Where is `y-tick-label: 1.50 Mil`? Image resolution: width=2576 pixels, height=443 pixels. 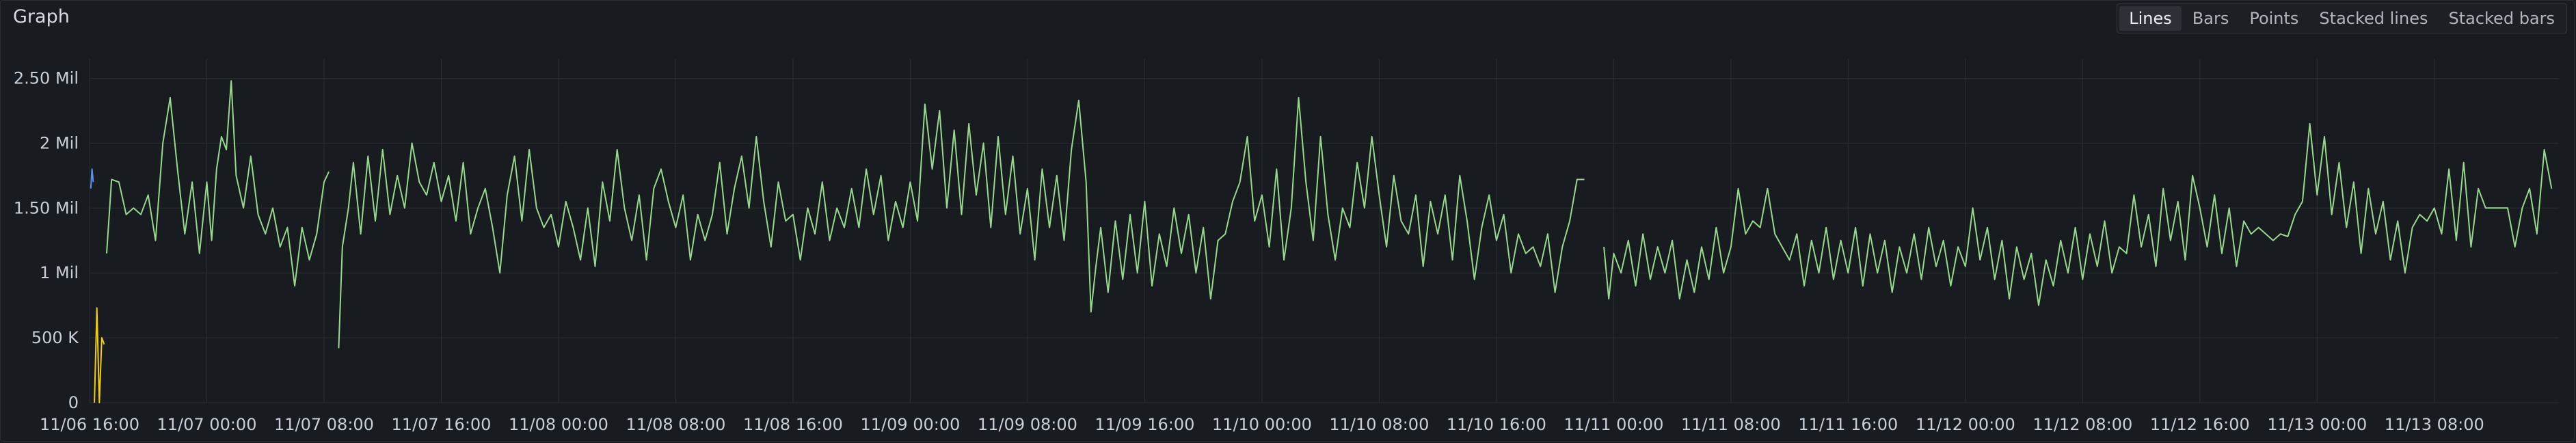 y-tick-label: 1.50 Mil is located at coordinates (46, 208).